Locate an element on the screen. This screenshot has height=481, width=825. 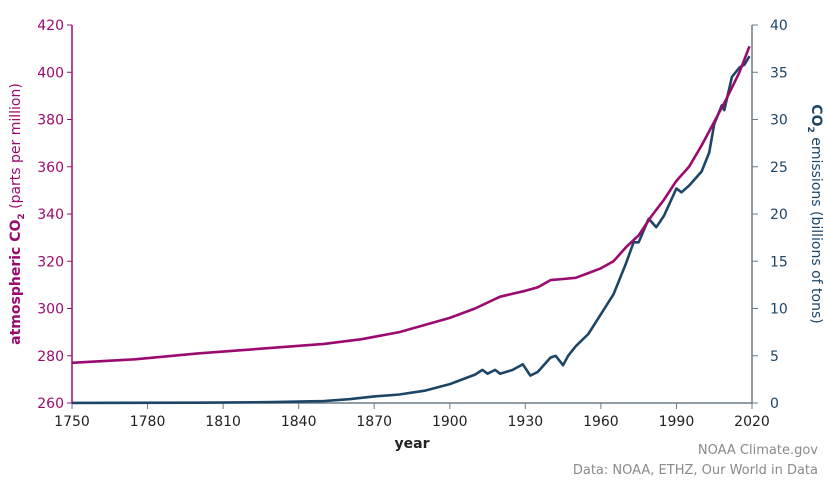
x-axis-label: year is located at coordinates (412, 444).